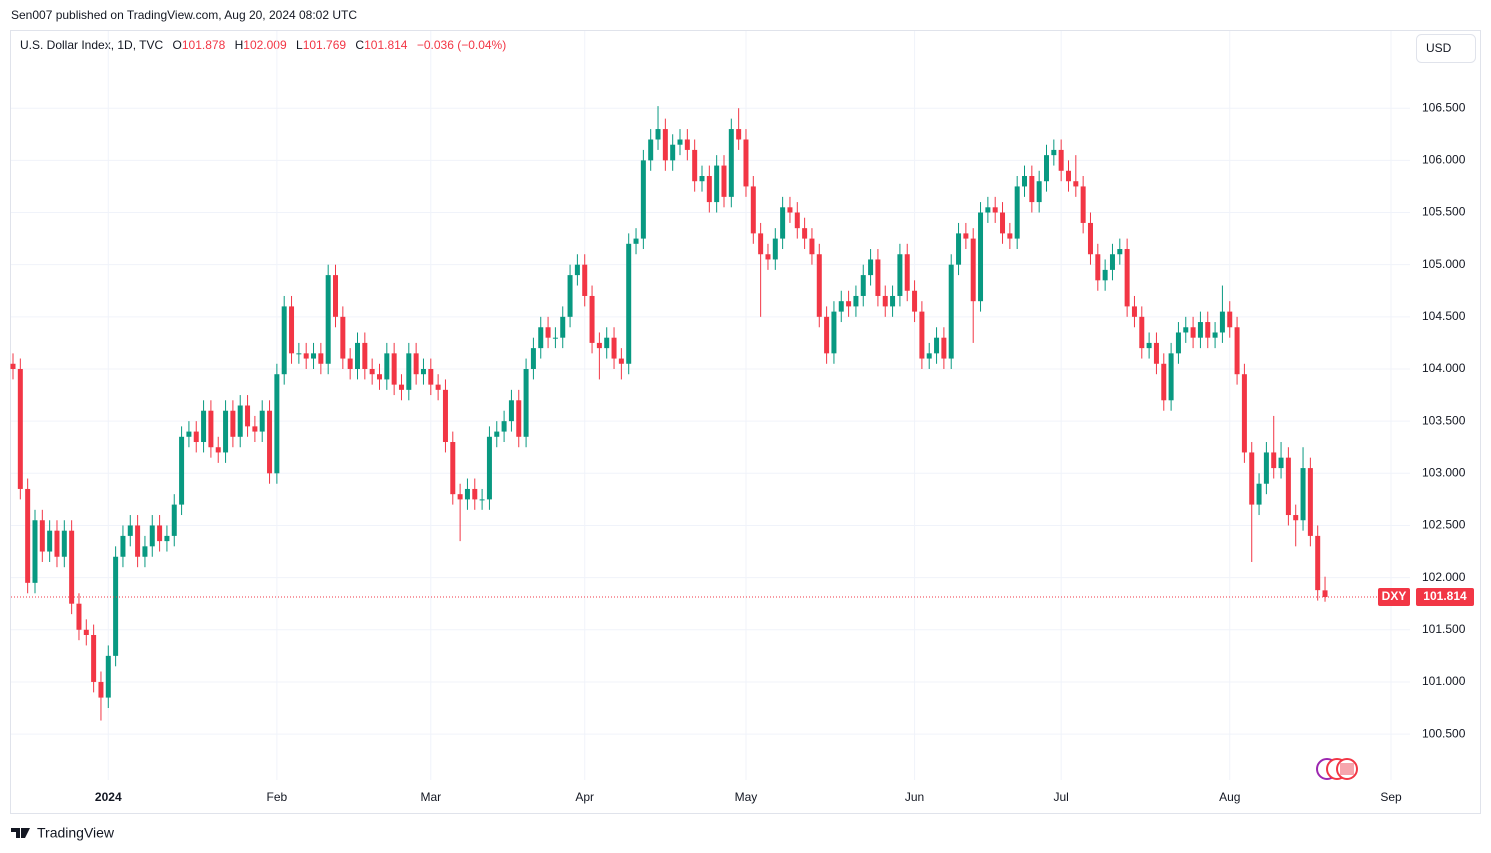 The image size is (1491, 853). I want to click on symbol-name: U.S. Dollar Index, 1D, TVC, so click(91, 45).